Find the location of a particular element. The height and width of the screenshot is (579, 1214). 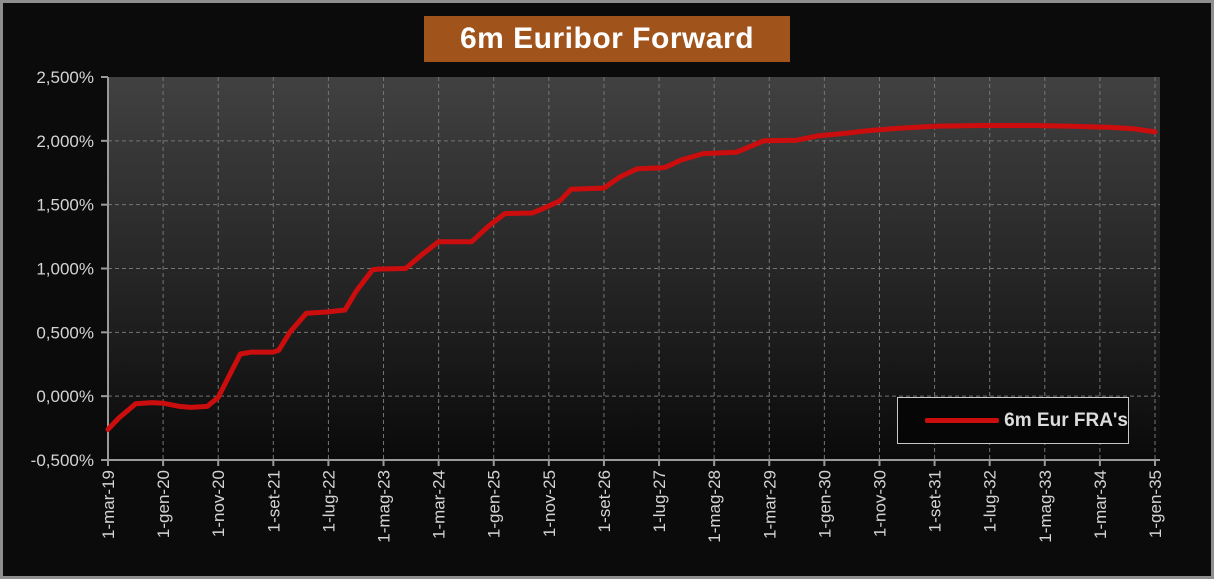

x-tick-label: 1-lug-27 is located at coordinates (659, 501).